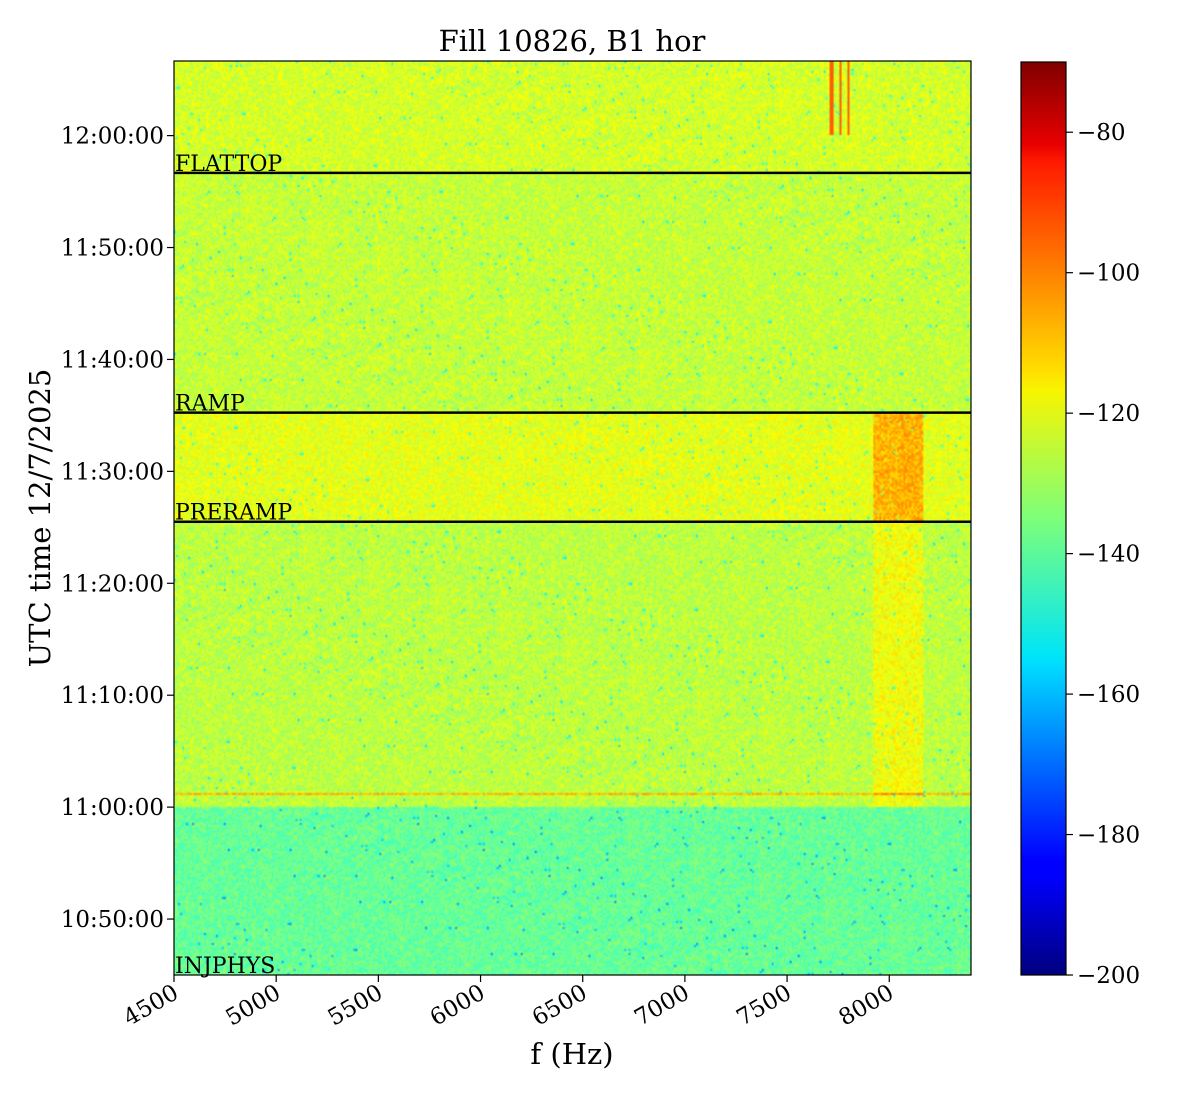  What do you see at coordinates (508, 1003) in the screenshot?
I see `x-axis: 4500 5000 5500 6000 6500 7000 7500 8000` at bounding box center [508, 1003].